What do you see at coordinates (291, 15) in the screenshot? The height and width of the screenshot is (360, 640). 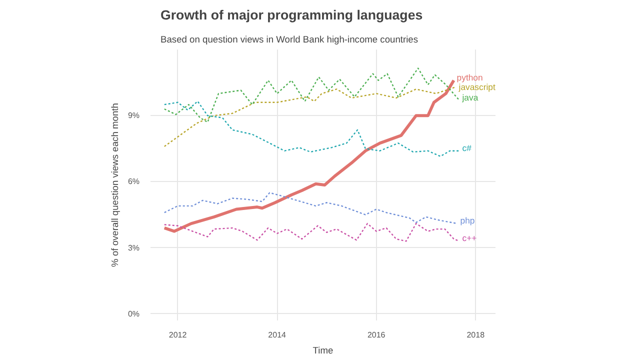 I see `chart-title: Growth of major programming languages` at bounding box center [291, 15].